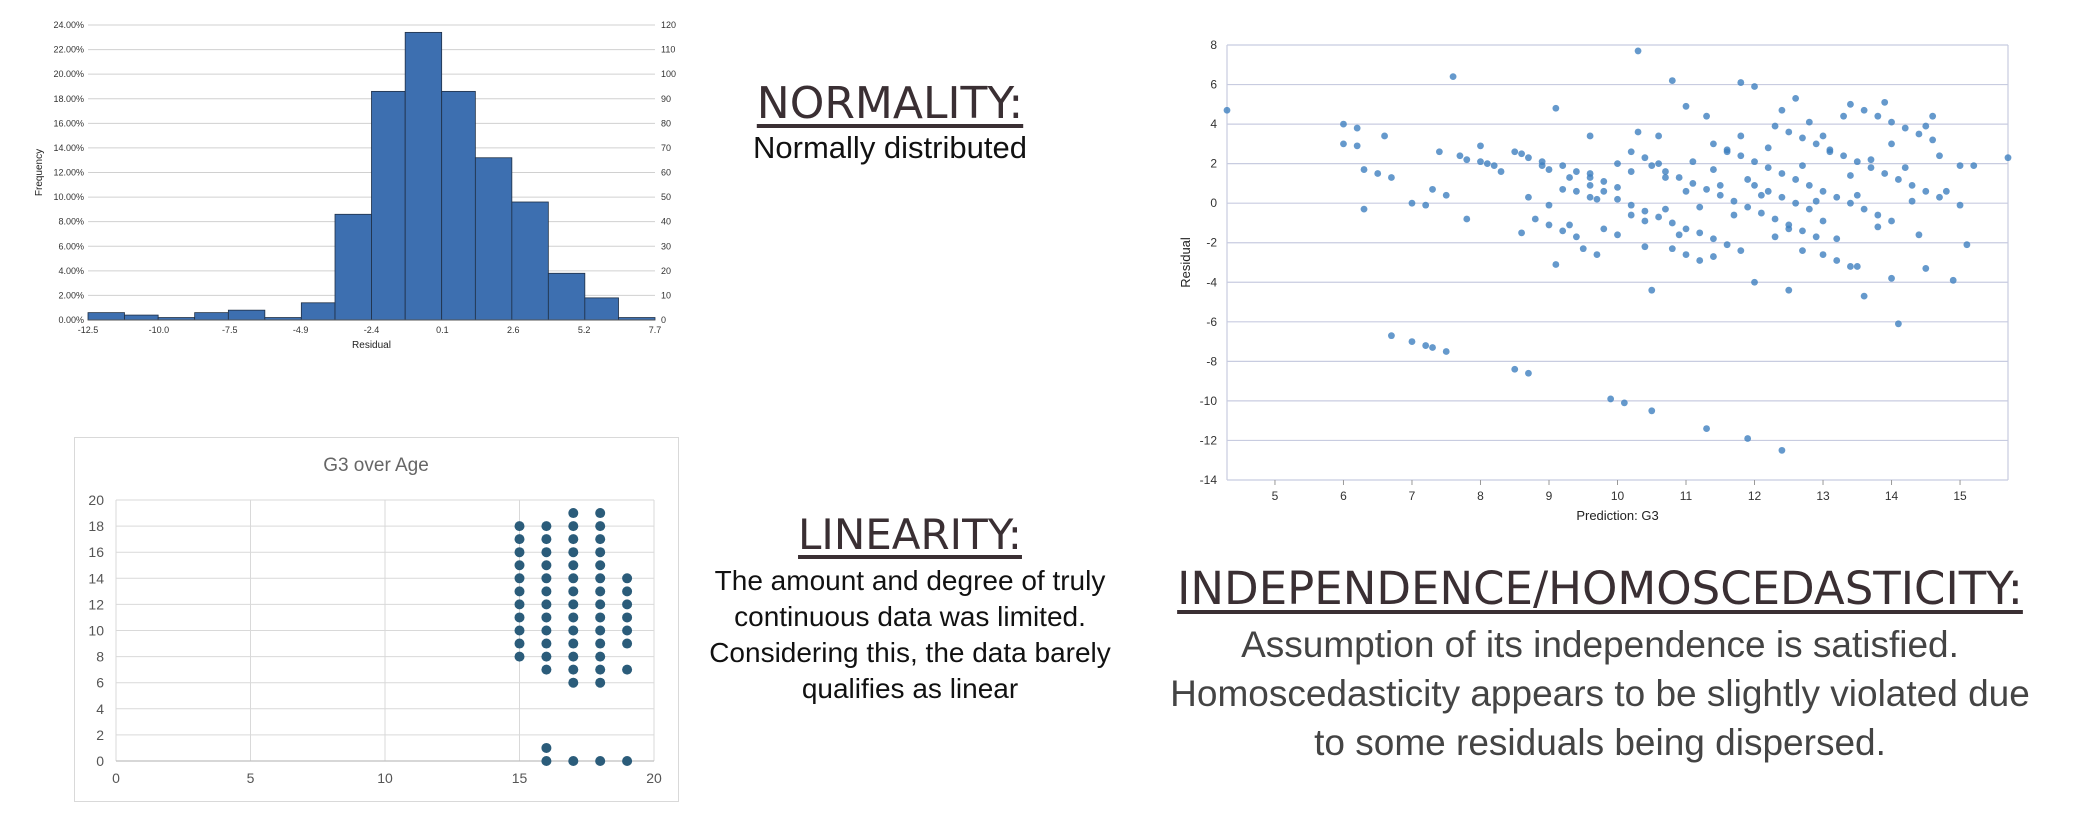 Image resolution: width=2078 pixels, height=814 pixels. I want to click on age-x-tick: 10, so click(385, 778).